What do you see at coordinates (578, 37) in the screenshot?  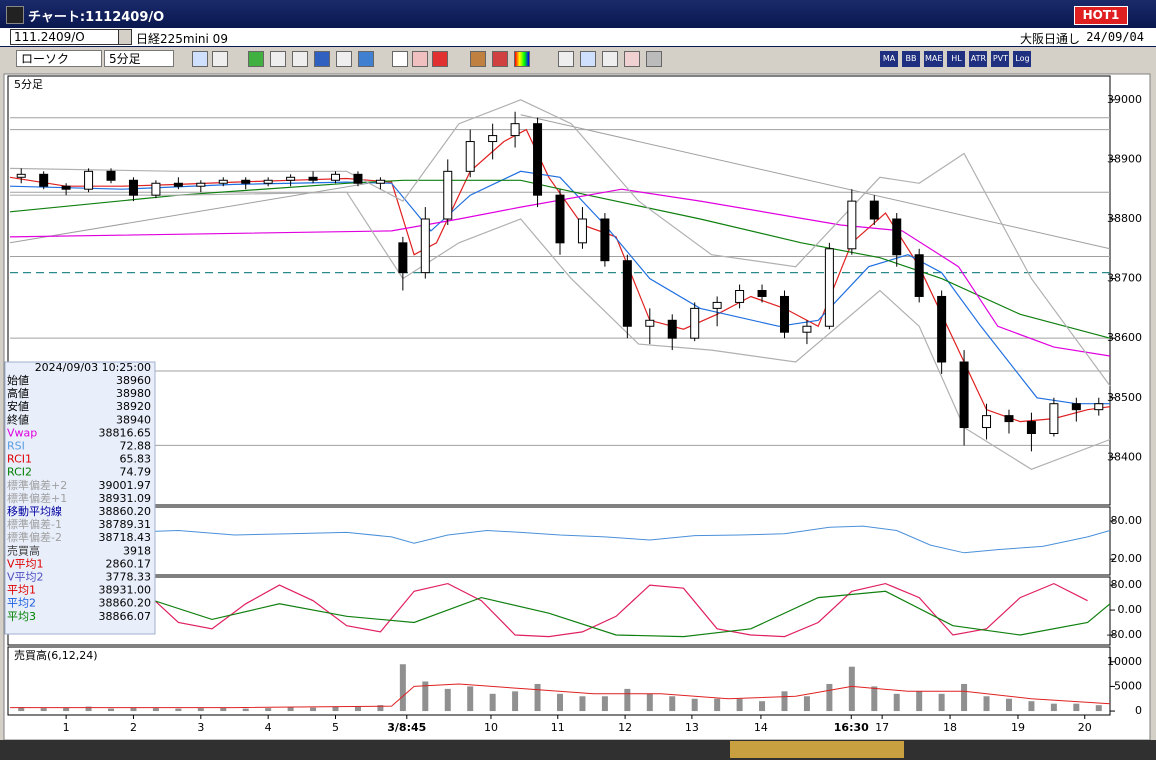 I see `symbol-bar: 111.2409/O 日経225mini 09 大阪日通し 24/09/04` at bounding box center [578, 37].